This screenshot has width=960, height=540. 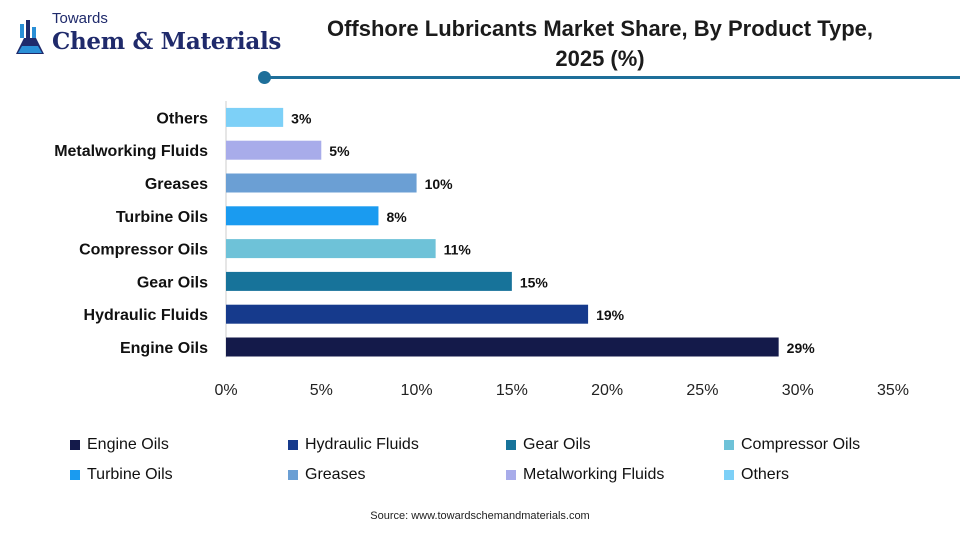 I want to click on category-label: Greases, so click(x=176, y=184).